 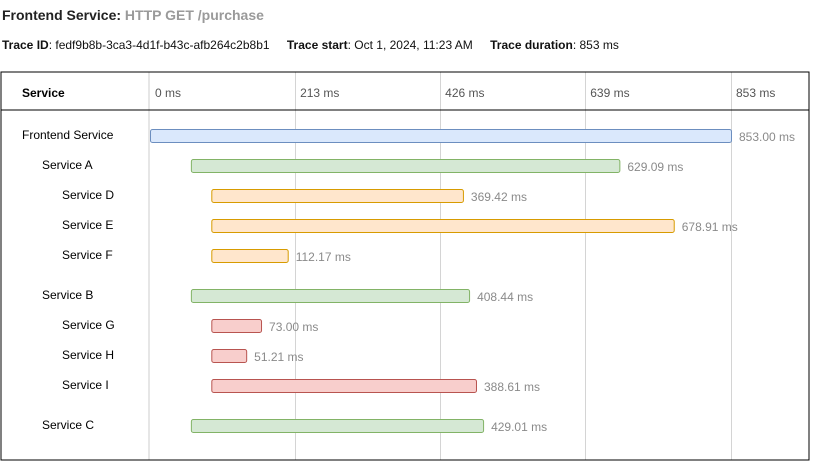 I want to click on page-title: Frontend Service: HTTP GET /purchase, so click(x=133, y=15).